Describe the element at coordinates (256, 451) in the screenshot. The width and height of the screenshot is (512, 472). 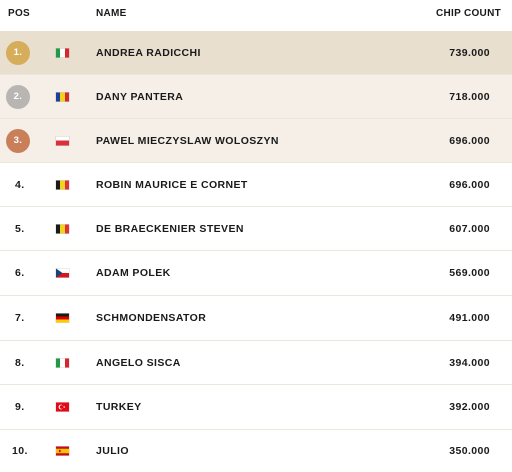
I see `table-row: 10. JULIO 350.000` at that location.